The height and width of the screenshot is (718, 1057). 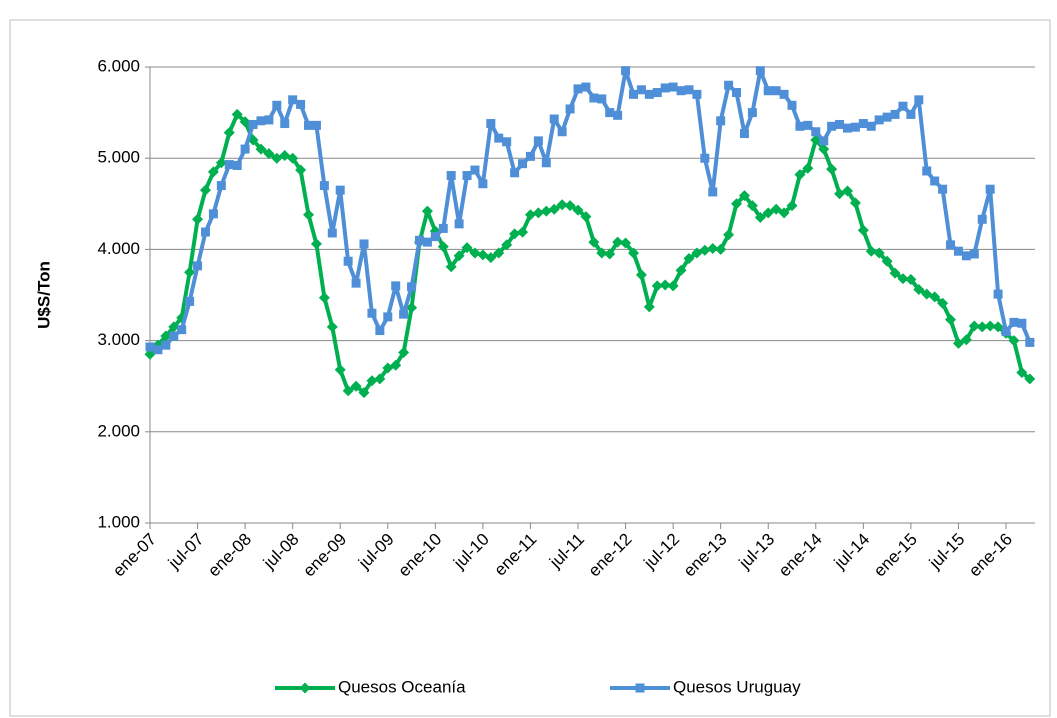 I want to click on y-tick-label: 4.000, so click(x=118, y=248).